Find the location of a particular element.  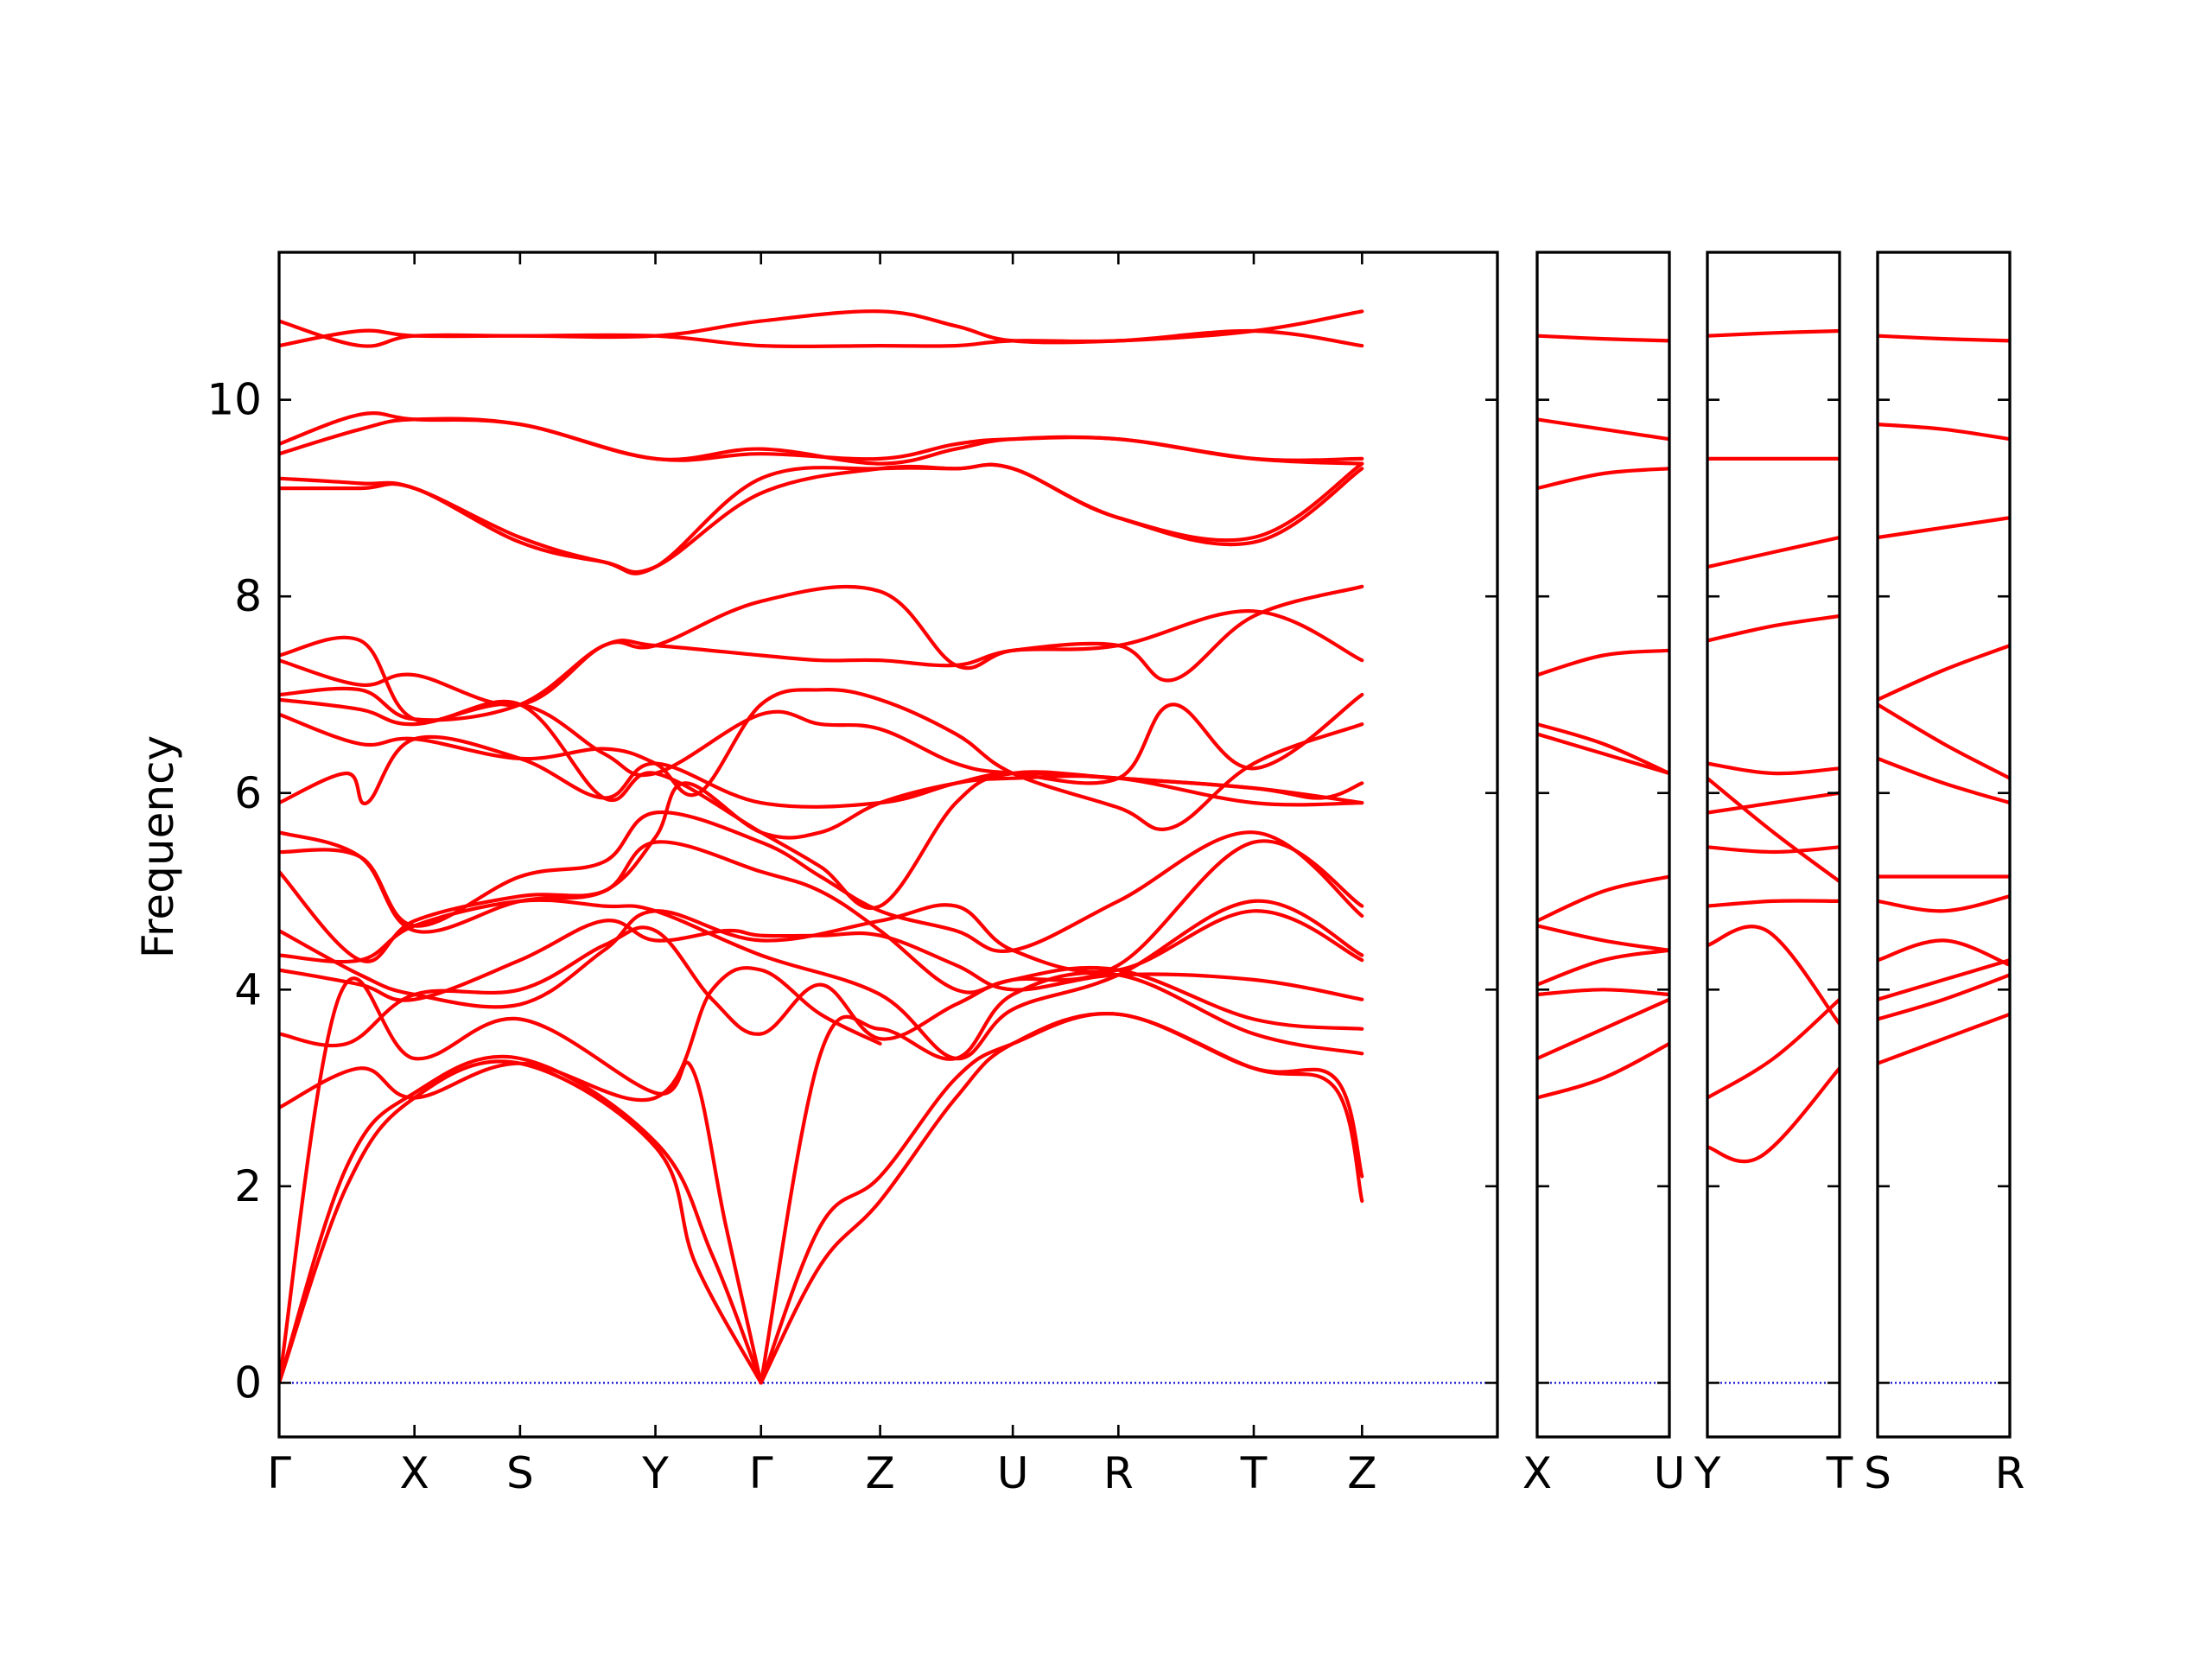

y-tick-label: 6 is located at coordinates (248, 793).